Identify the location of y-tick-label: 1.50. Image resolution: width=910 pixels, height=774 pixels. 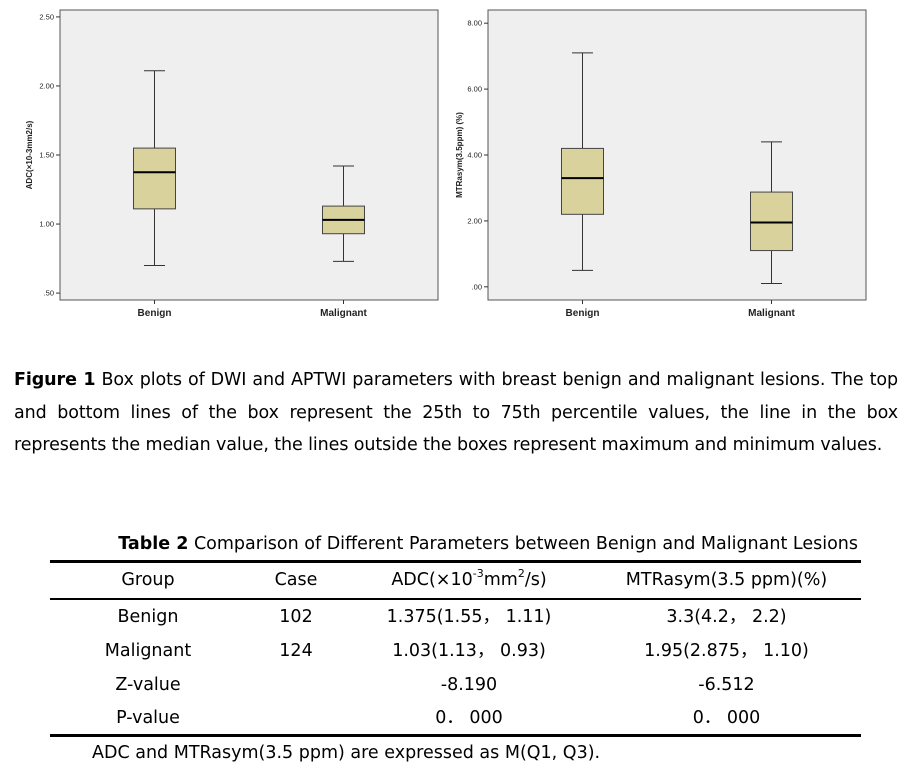
(46, 155).